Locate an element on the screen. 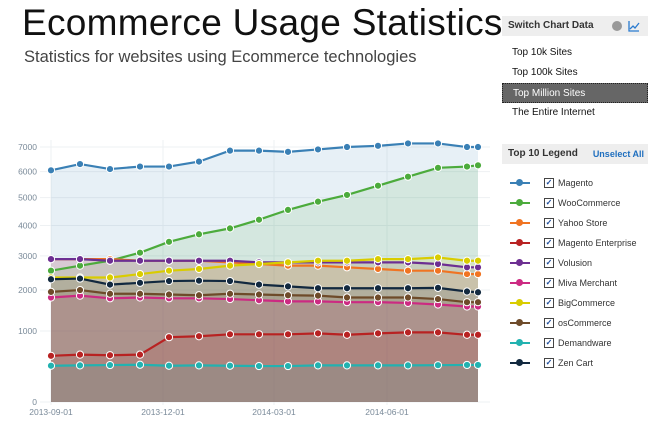 This screenshot has height=432, width=666. legend-header: Top 10 Legend Unselect All is located at coordinates (575, 154).